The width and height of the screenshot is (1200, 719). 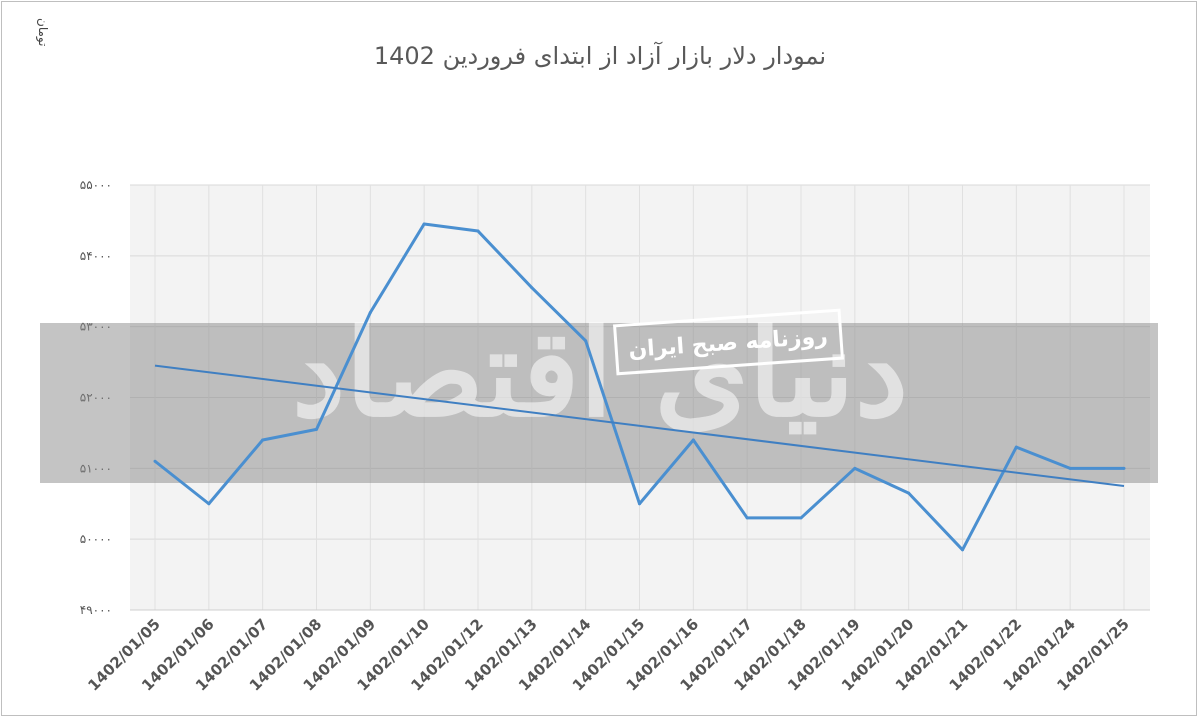 I want to click on y-tick-label: ۵۰۰۰۰, so click(x=96, y=539).